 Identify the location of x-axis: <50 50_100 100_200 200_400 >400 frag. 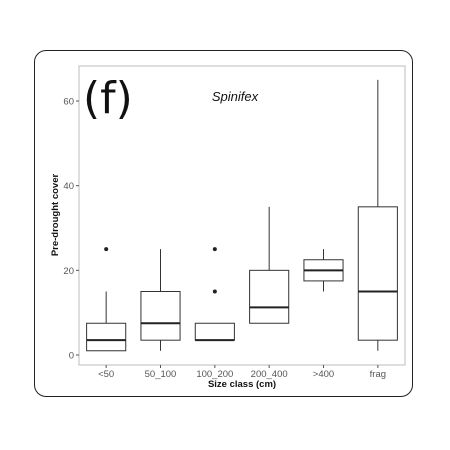
(242, 372).